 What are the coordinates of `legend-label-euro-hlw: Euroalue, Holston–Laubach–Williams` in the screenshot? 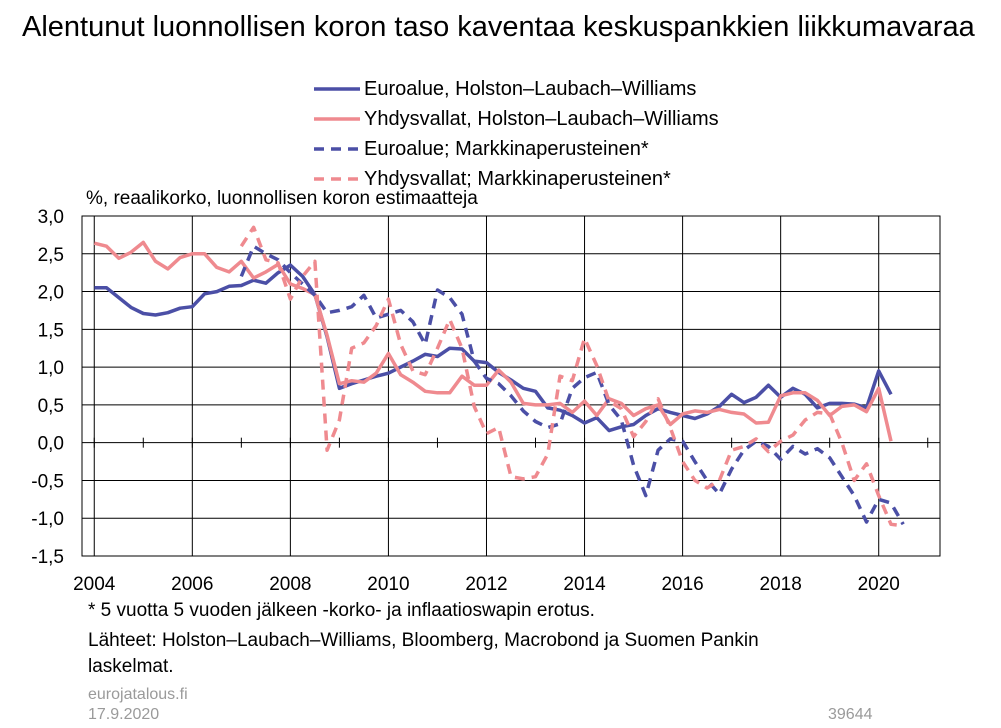 It's located at (530, 89).